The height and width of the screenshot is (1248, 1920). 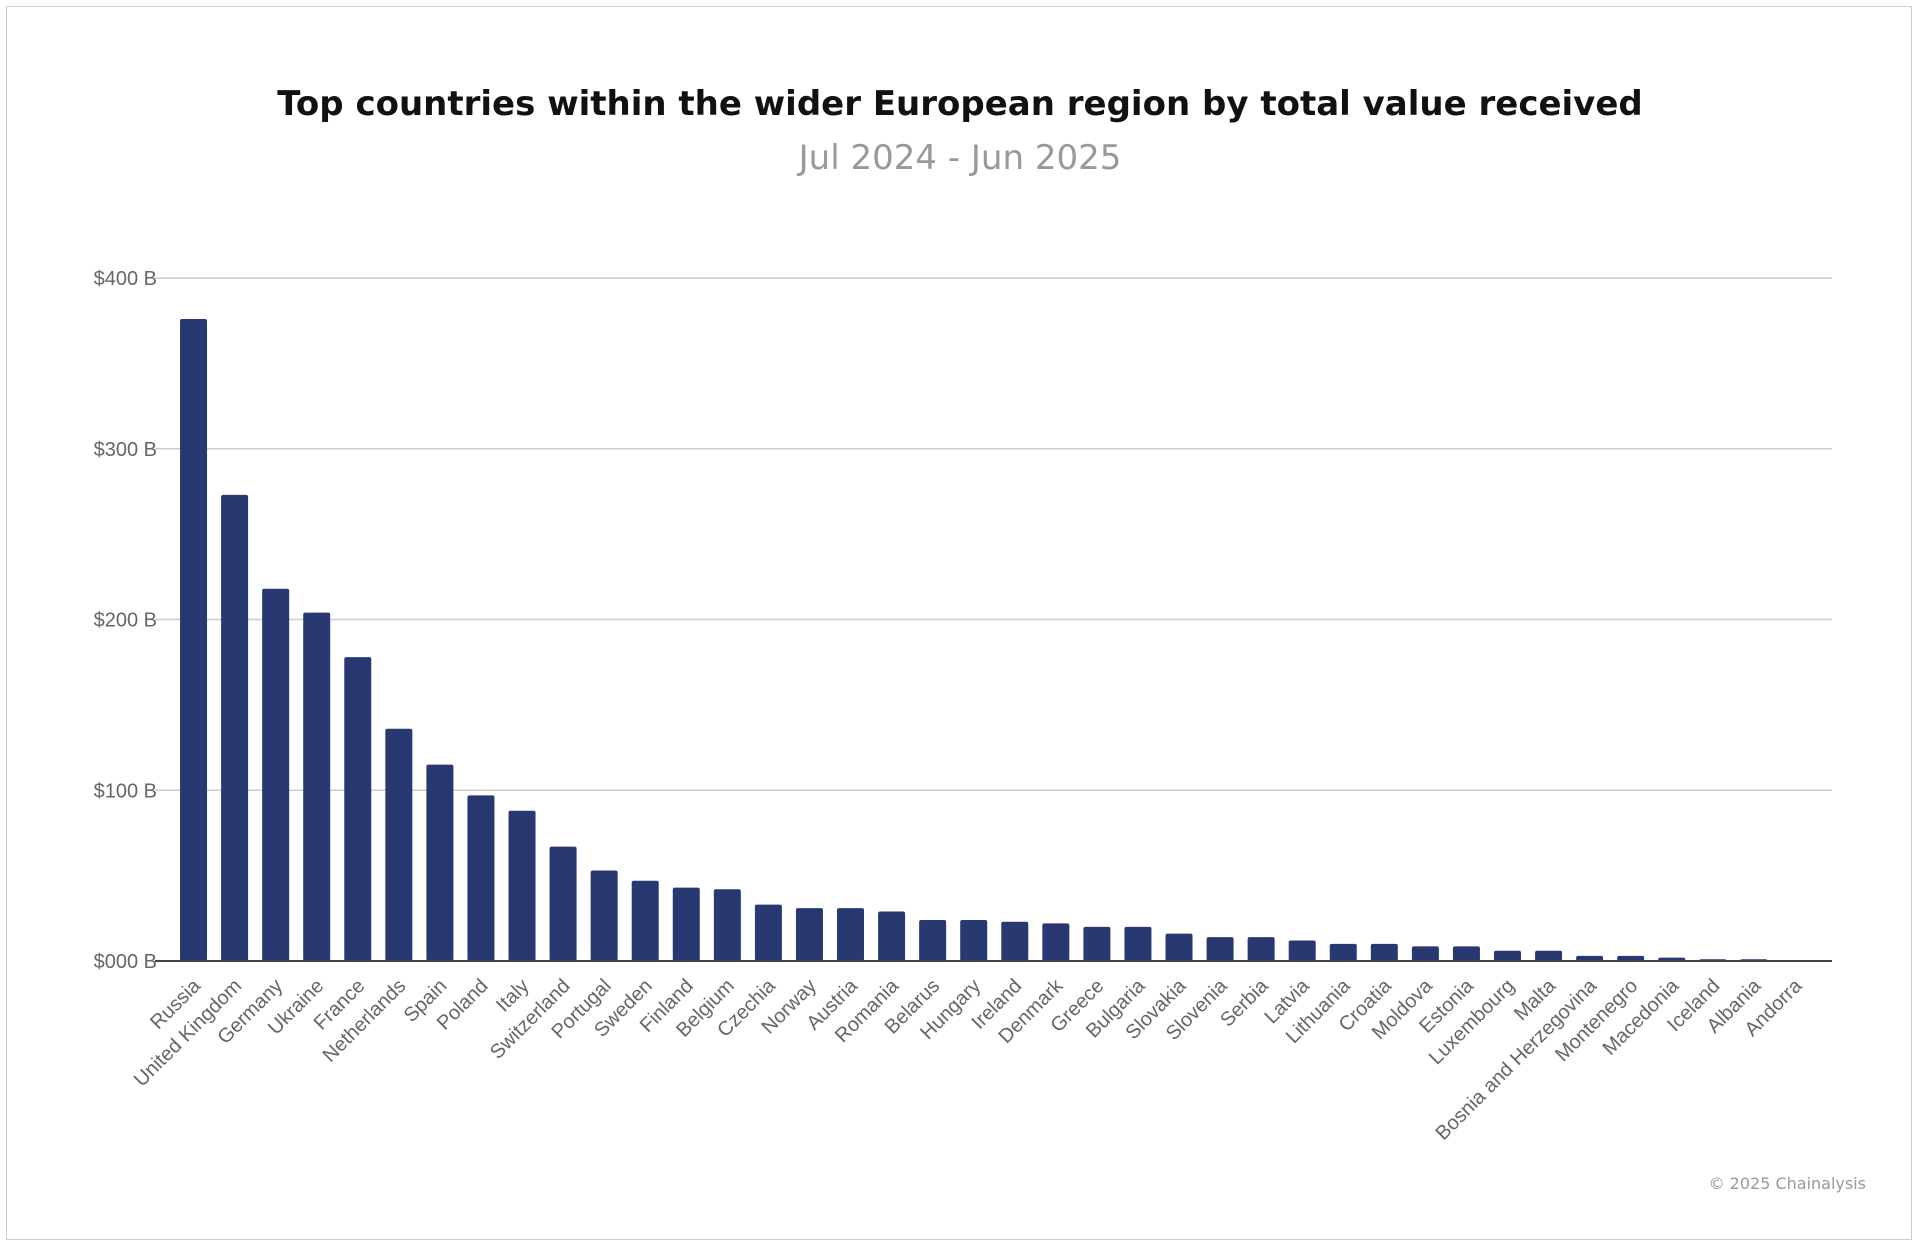 What do you see at coordinates (960, 158) in the screenshot?
I see `chart-subtitle: Jul 2024 - Jun 2025` at bounding box center [960, 158].